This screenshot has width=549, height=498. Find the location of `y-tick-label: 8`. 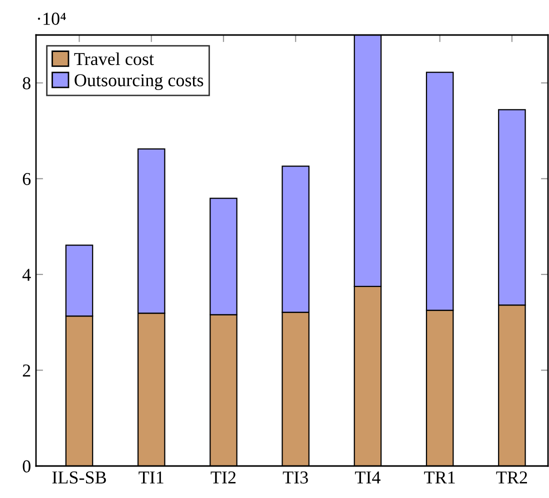

y-tick-label: 8 is located at coordinates (26, 83).